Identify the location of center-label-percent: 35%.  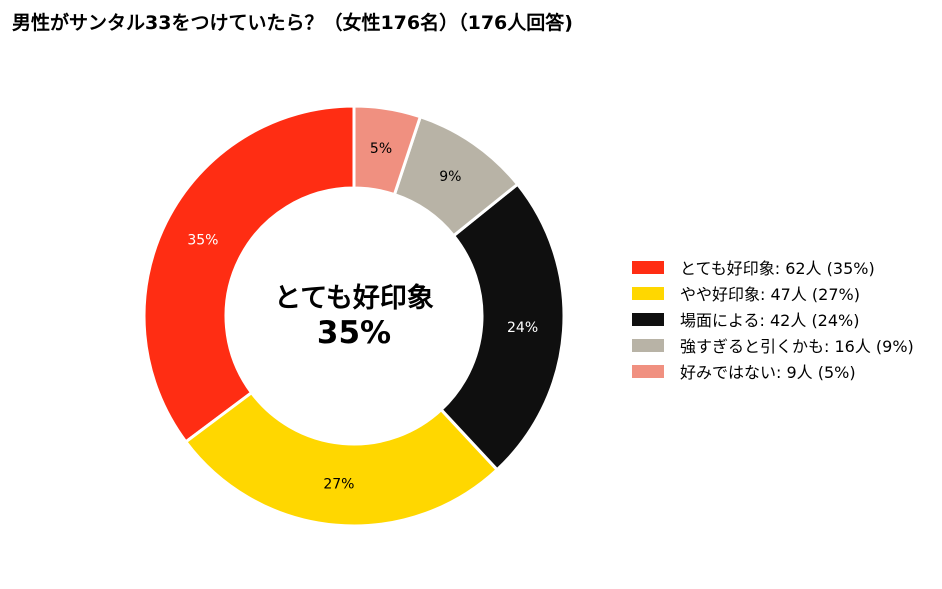
(354, 333).